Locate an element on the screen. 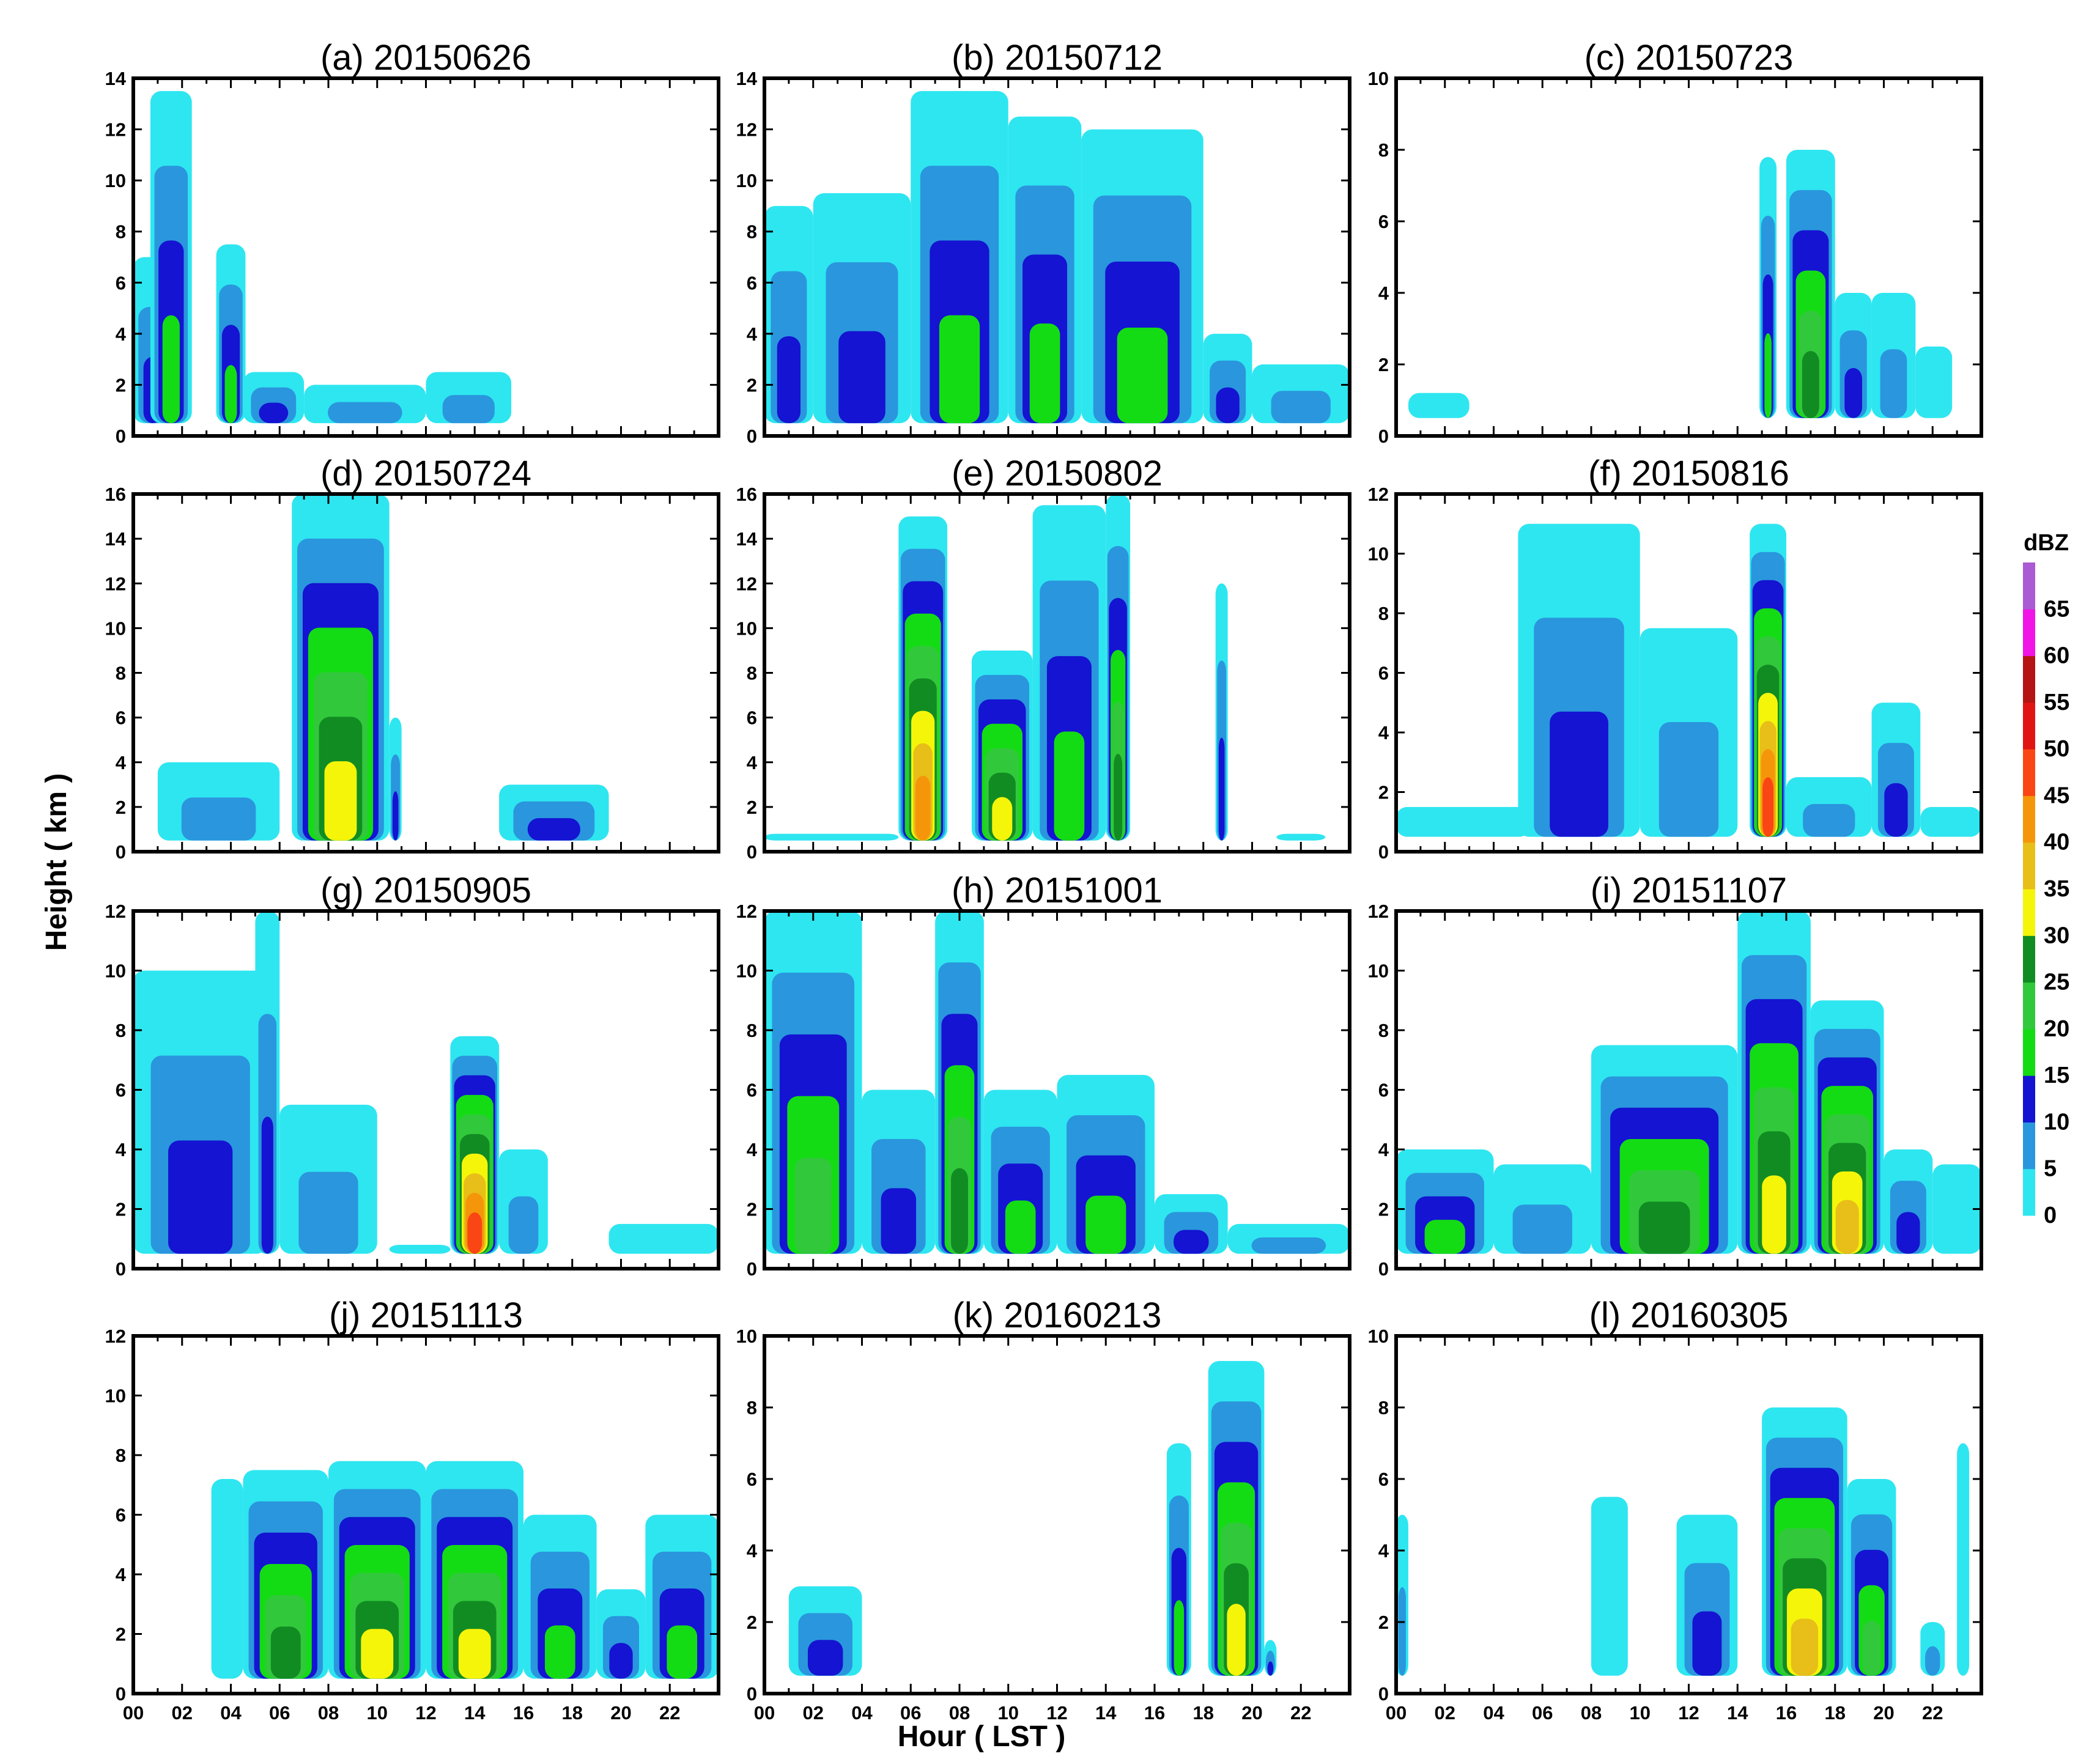 The width and height of the screenshot is (2100, 1759). x-tick-label: 22 is located at coordinates (1933, 1713).